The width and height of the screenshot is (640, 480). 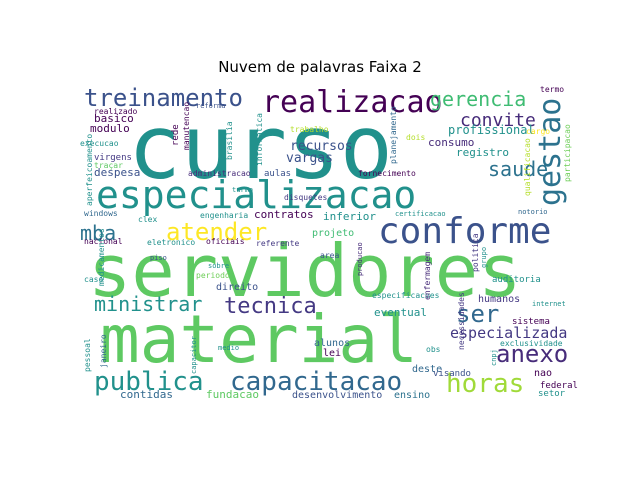 I want to click on word-contratos: contratos, so click(x=284, y=214).